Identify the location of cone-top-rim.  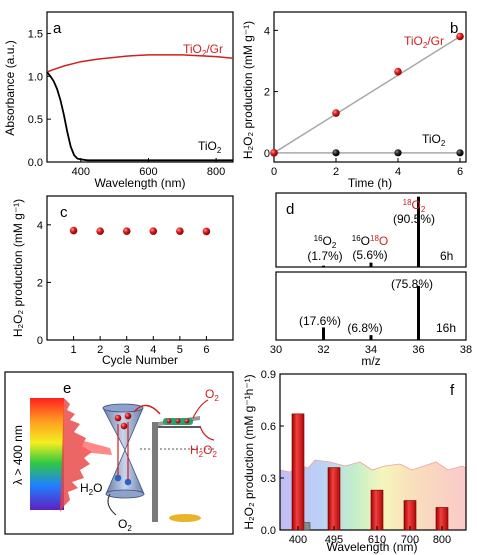
(123, 408).